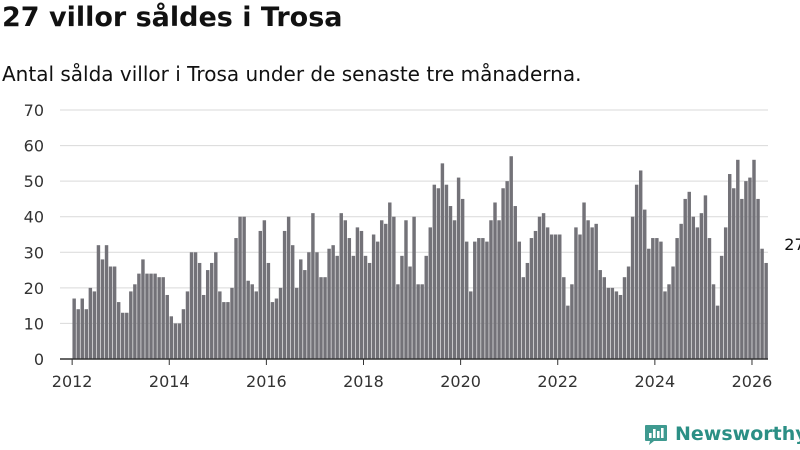 Image resolution: width=800 pixels, height=450 pixels. What do you see at coordinates (460, 381) in the screenshot?
I see `x-tick-label-2020: 2020` at bounding box center [460, 381].